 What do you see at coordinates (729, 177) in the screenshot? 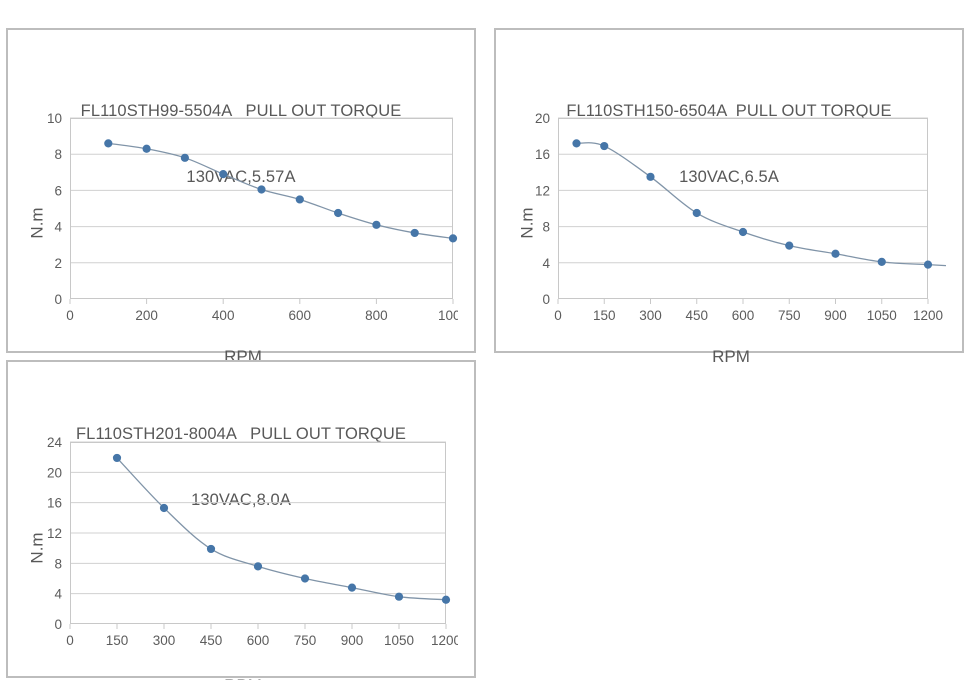
I see `chart-title-line2: 130VAC,6.5A` at bounding box center [729, 177].